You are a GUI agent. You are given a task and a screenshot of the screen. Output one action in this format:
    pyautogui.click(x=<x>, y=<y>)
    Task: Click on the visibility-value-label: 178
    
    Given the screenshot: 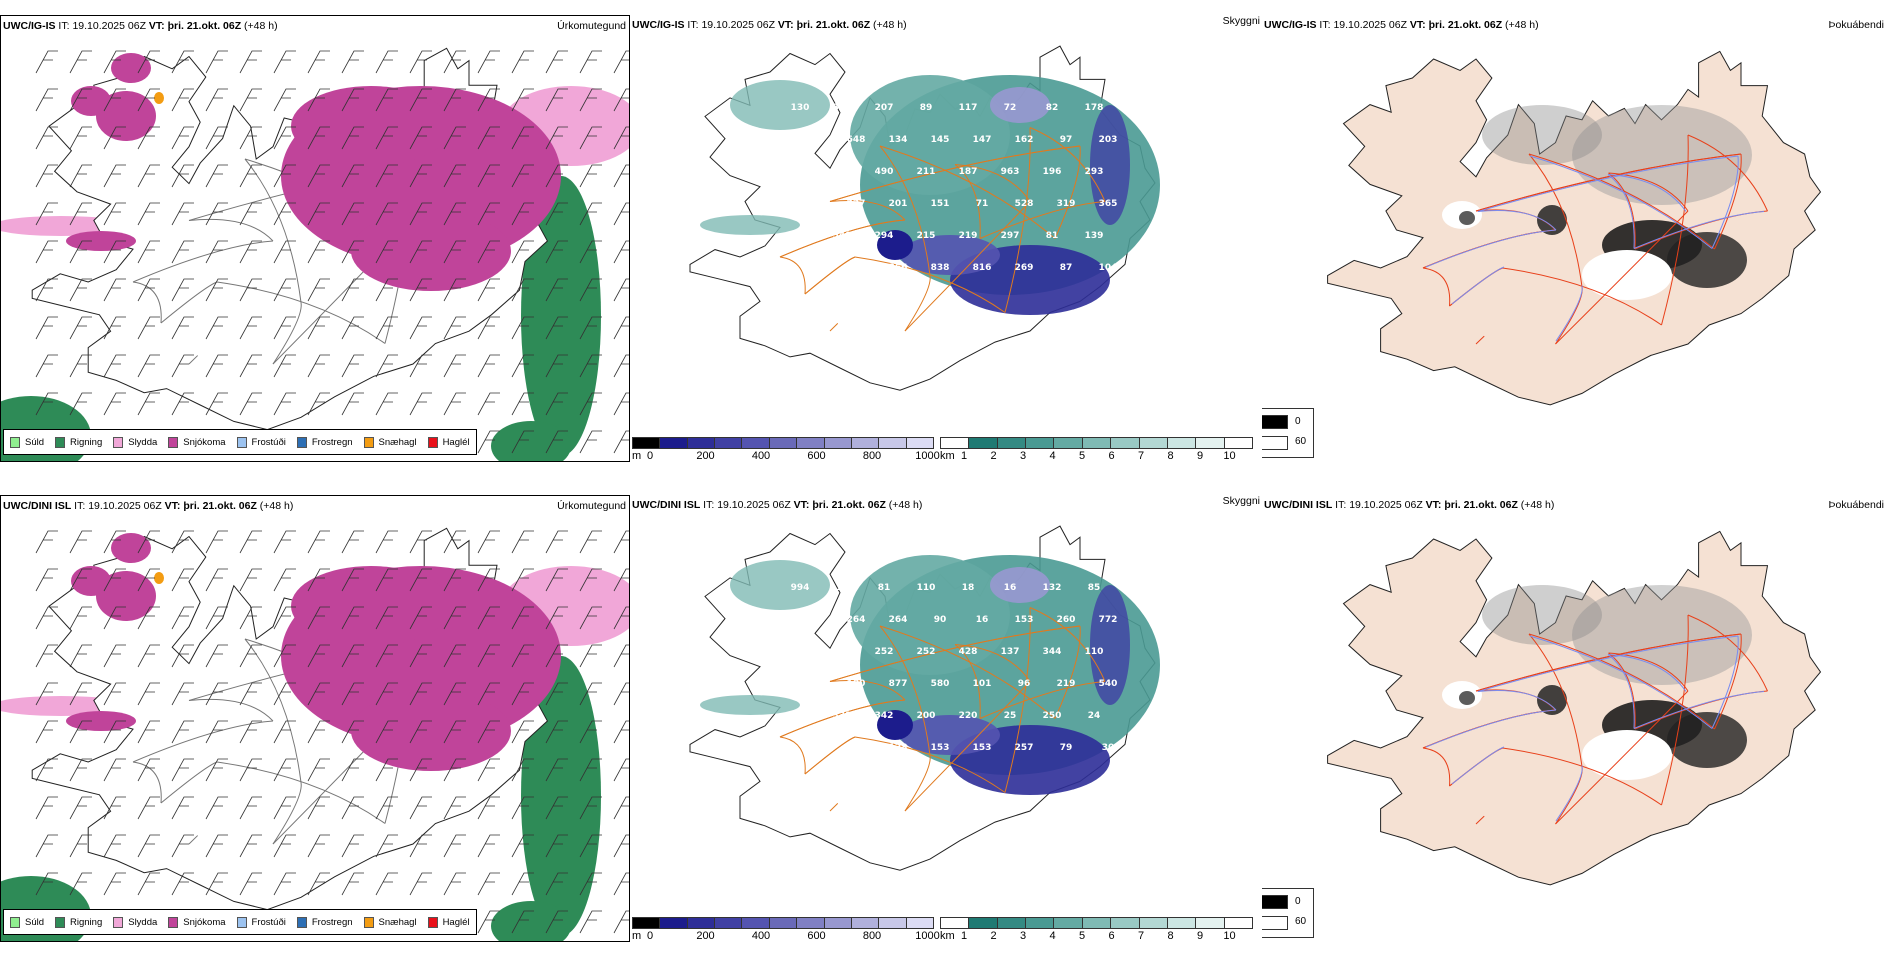 What is the action you would take?
    pyautogui.click(x=1094, y=108)
    